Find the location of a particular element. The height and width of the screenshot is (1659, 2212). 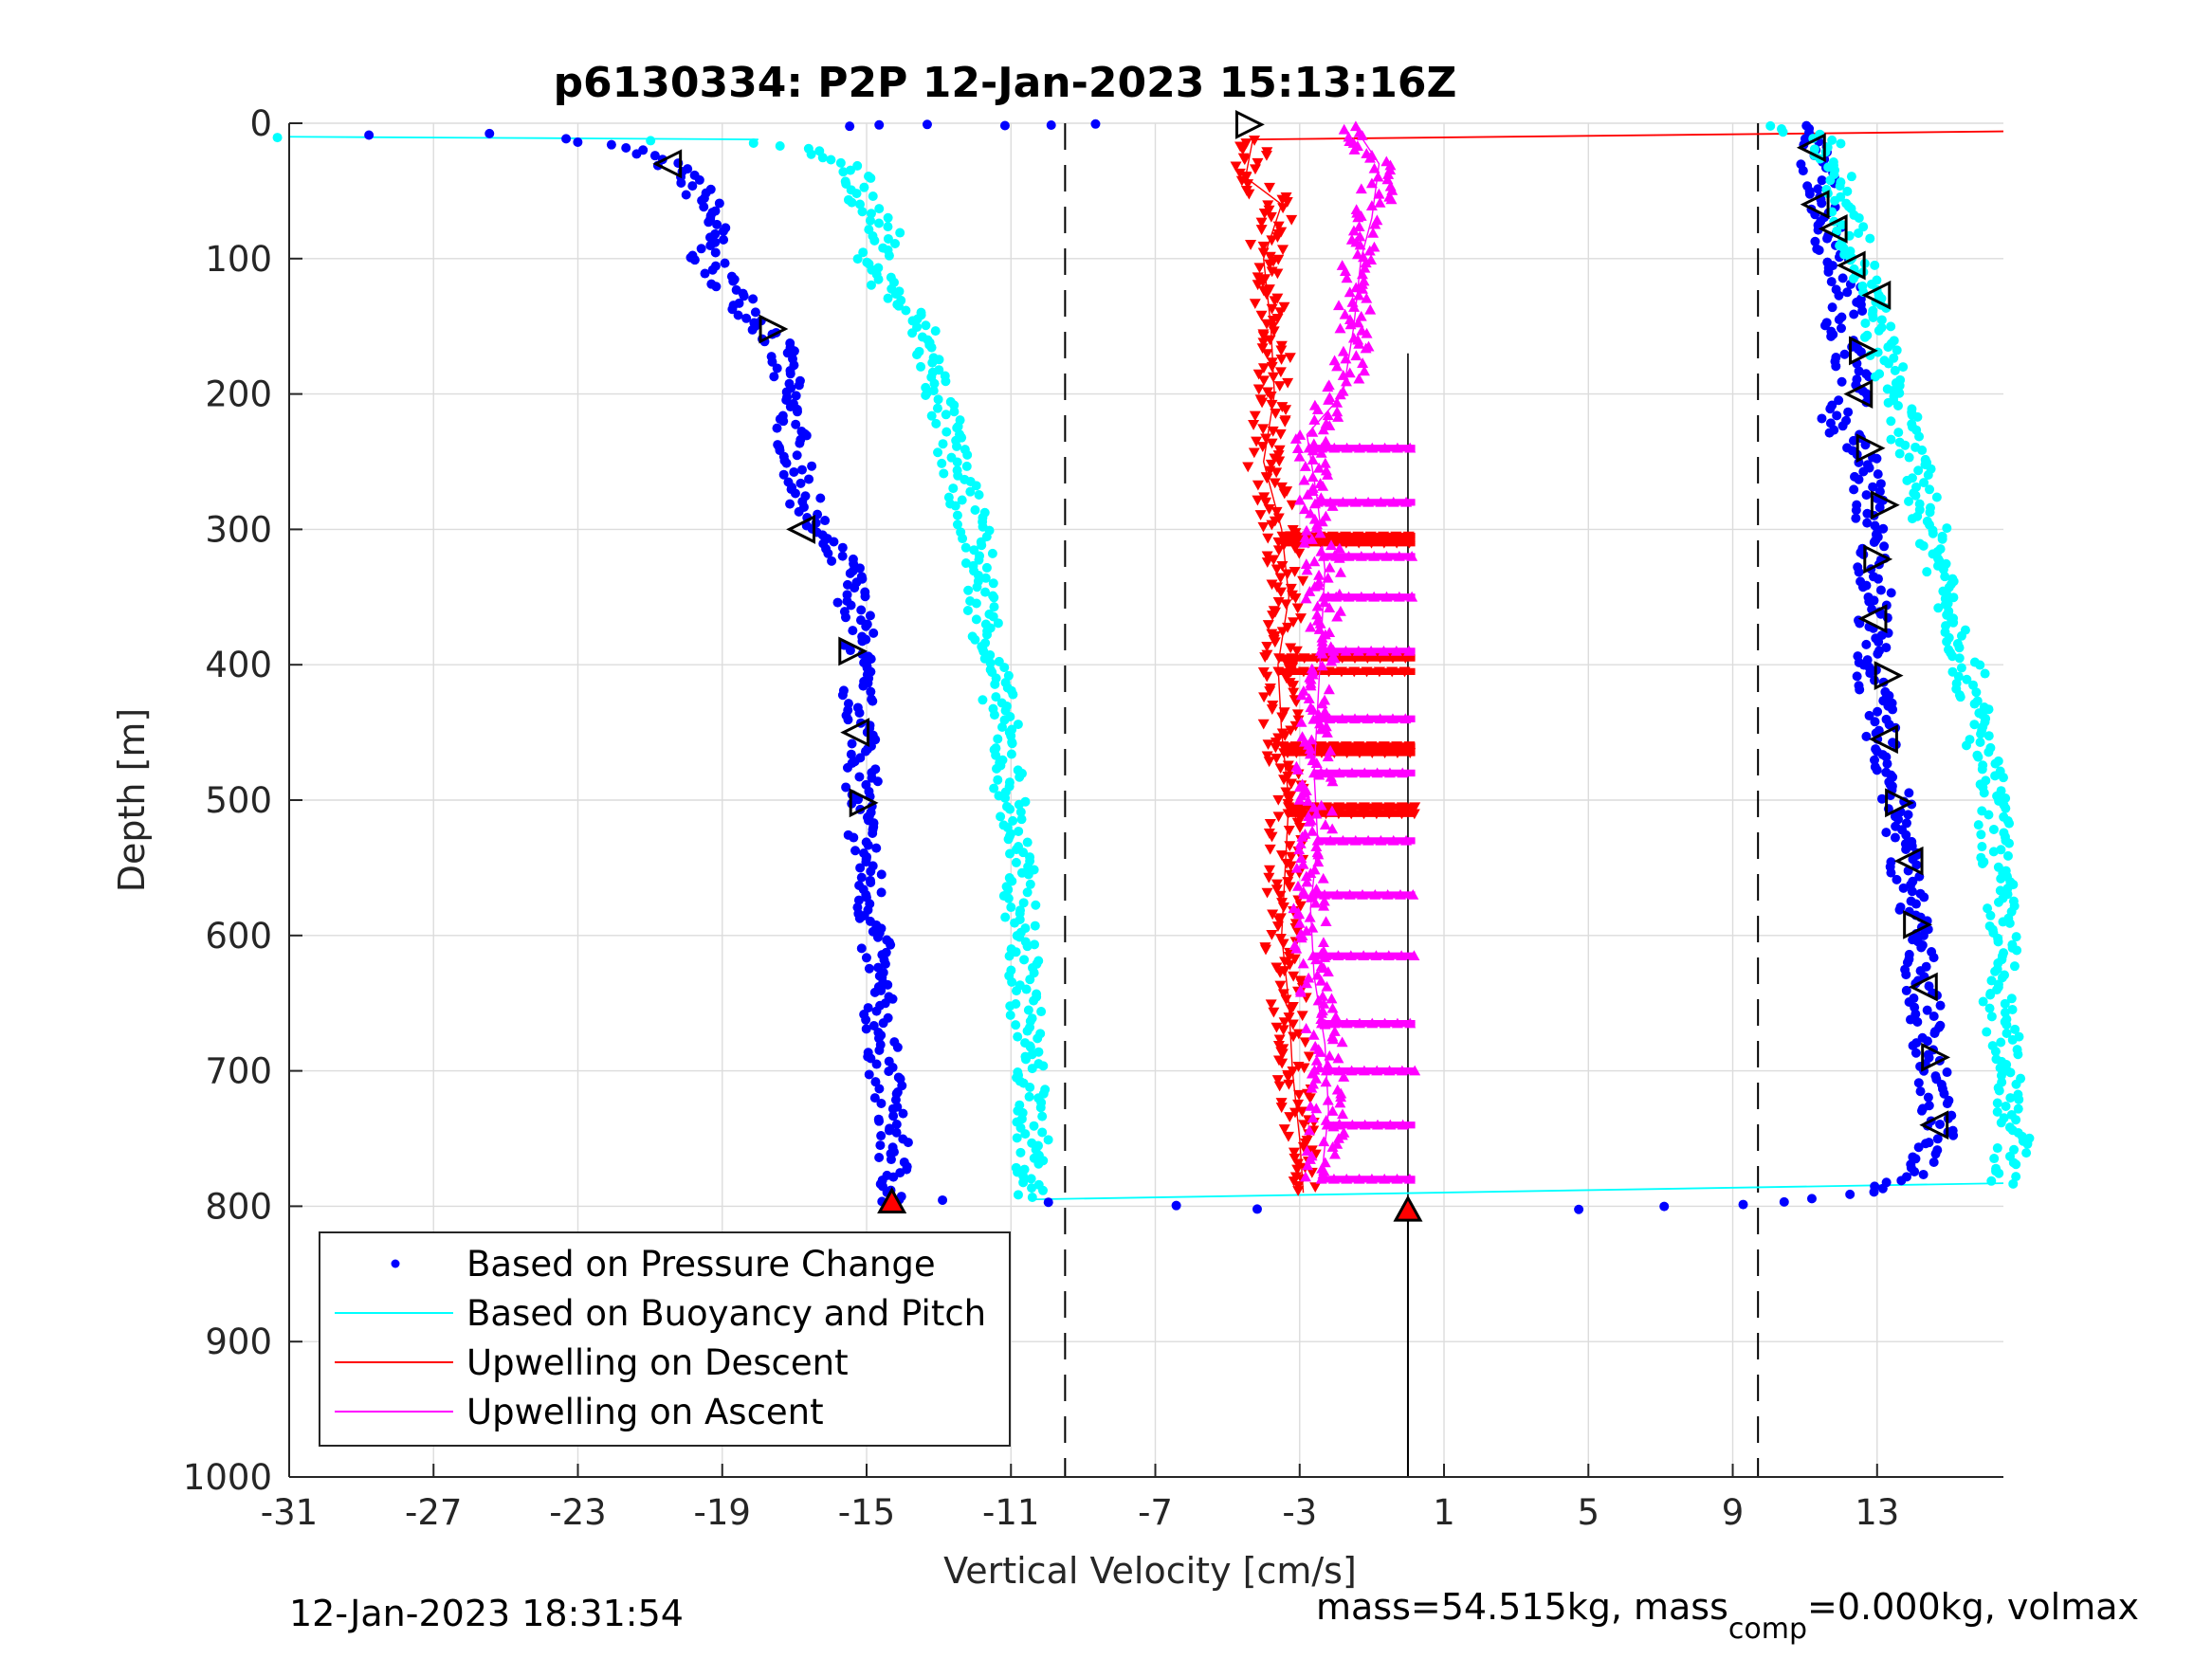

y-tick-label: 300 is located at coordinates (238, 529).